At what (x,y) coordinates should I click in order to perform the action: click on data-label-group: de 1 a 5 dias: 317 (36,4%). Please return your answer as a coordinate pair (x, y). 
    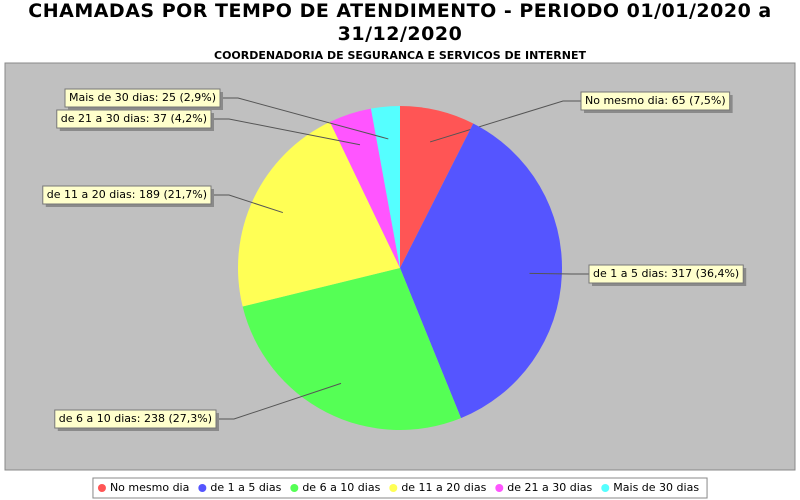
    Looking at the image, I should click on (667, 275).